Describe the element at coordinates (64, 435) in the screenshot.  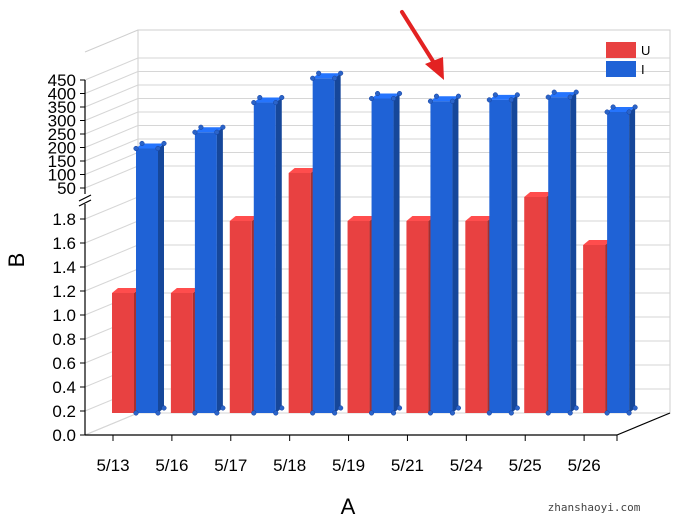
I see `y-tick-label: 0.0` at that location.